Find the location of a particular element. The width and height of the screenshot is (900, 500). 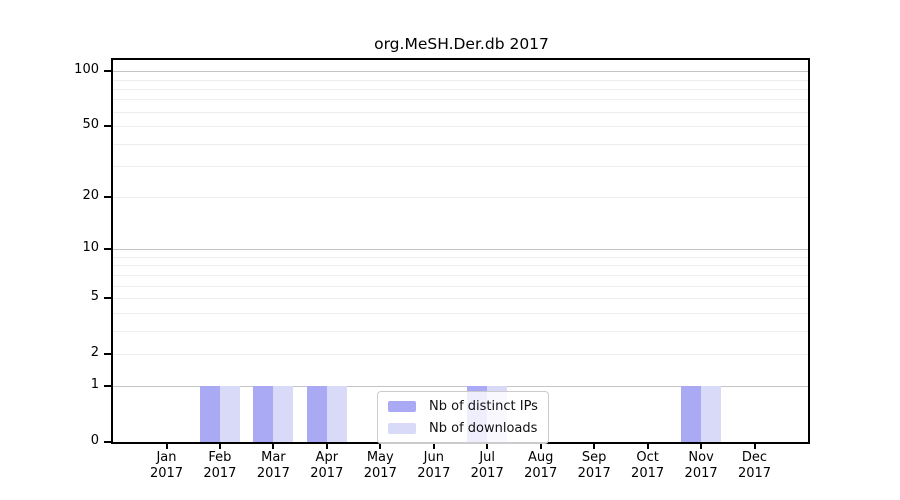

x-tick-label-oct: Oct 2017 is located at coordinates (648, 465).